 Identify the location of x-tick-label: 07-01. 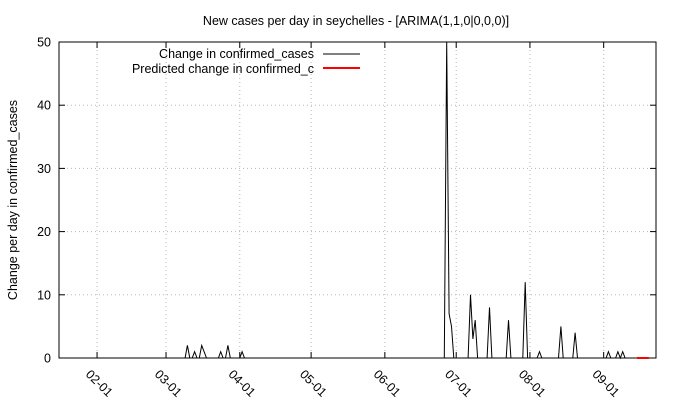
(458, 383).